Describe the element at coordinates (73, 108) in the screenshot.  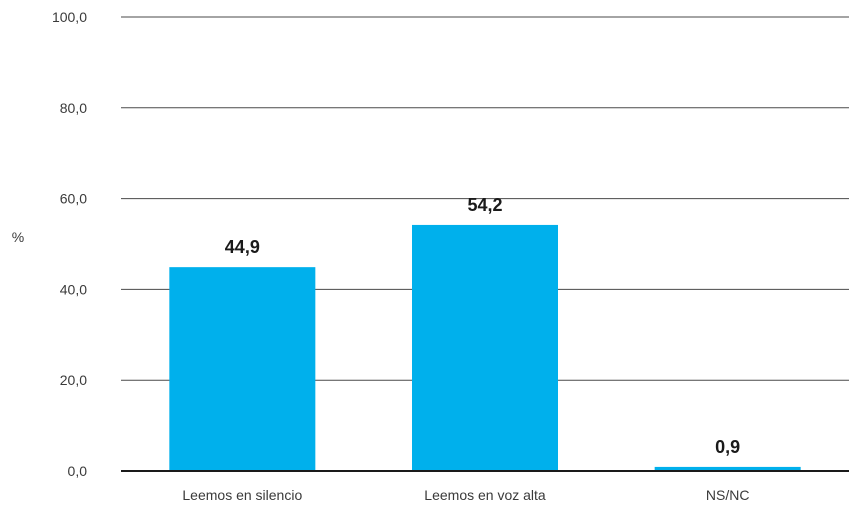
I see `y-tick-label: 80,0` at that location.